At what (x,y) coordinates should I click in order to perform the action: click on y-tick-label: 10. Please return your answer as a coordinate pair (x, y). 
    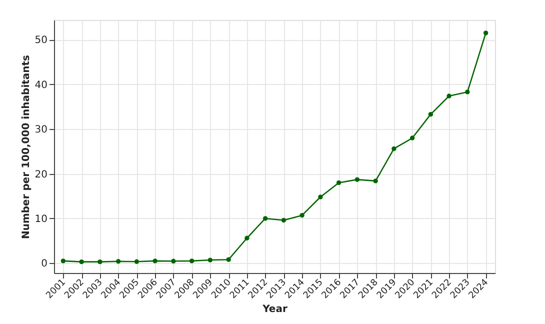
    Looking at the image, I should click on (41, 219).